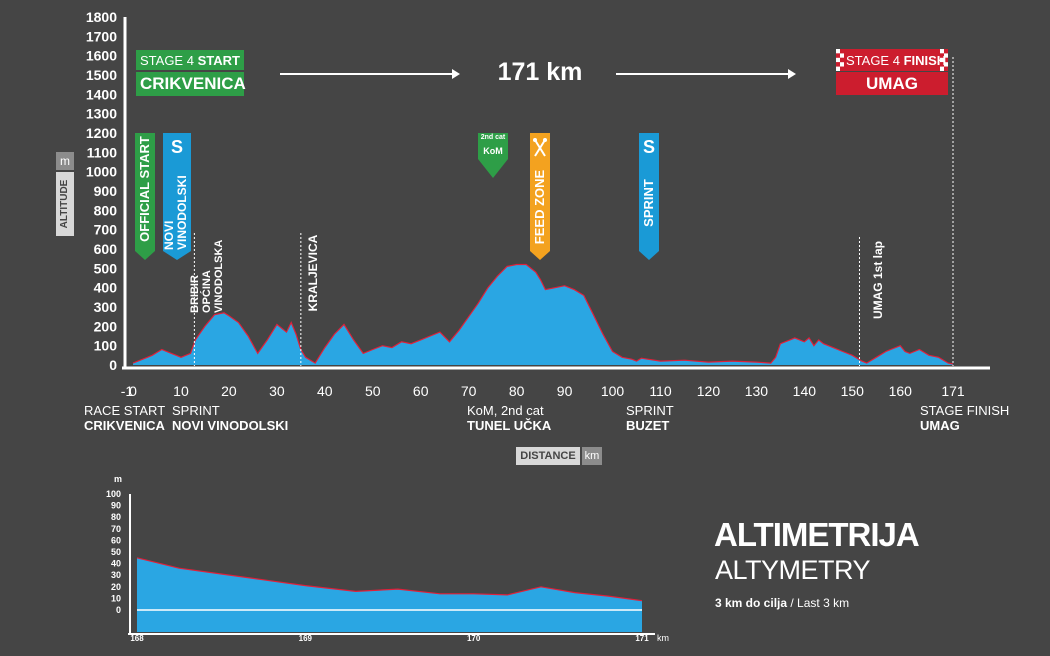 Image resolution: width=1050 pixels, height=656 pixels. I want to click on finish-city: UMAG, so click(892, 83).